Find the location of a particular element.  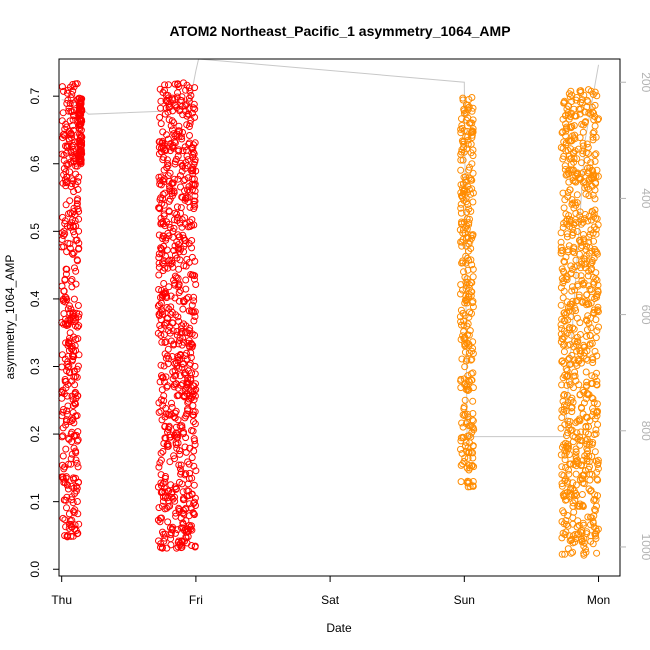

x-tick-label-0: Thu is located at coordinates (61, 600).